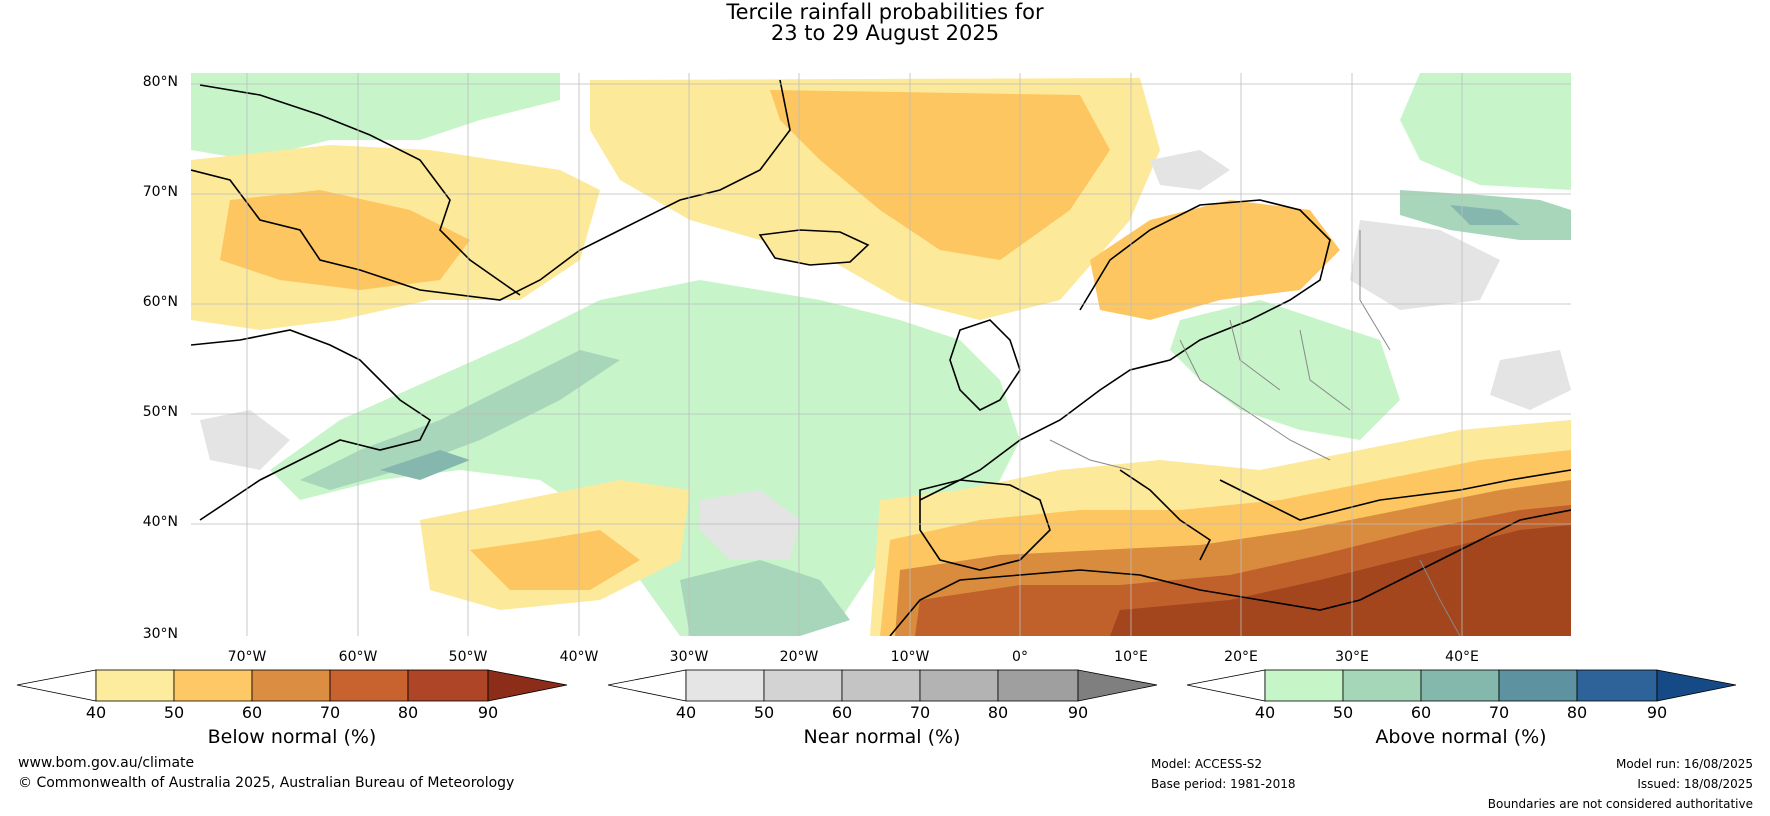  I want to click on coastline-iberia, so click(985, 525).